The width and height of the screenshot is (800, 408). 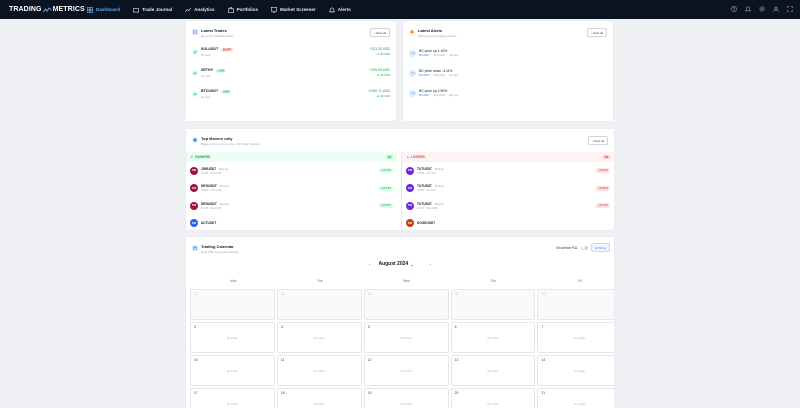 What do you see at coordinates (430, 264) in the screenshot?
I see `next-month-button: ›` at bounding box center [430, 264].